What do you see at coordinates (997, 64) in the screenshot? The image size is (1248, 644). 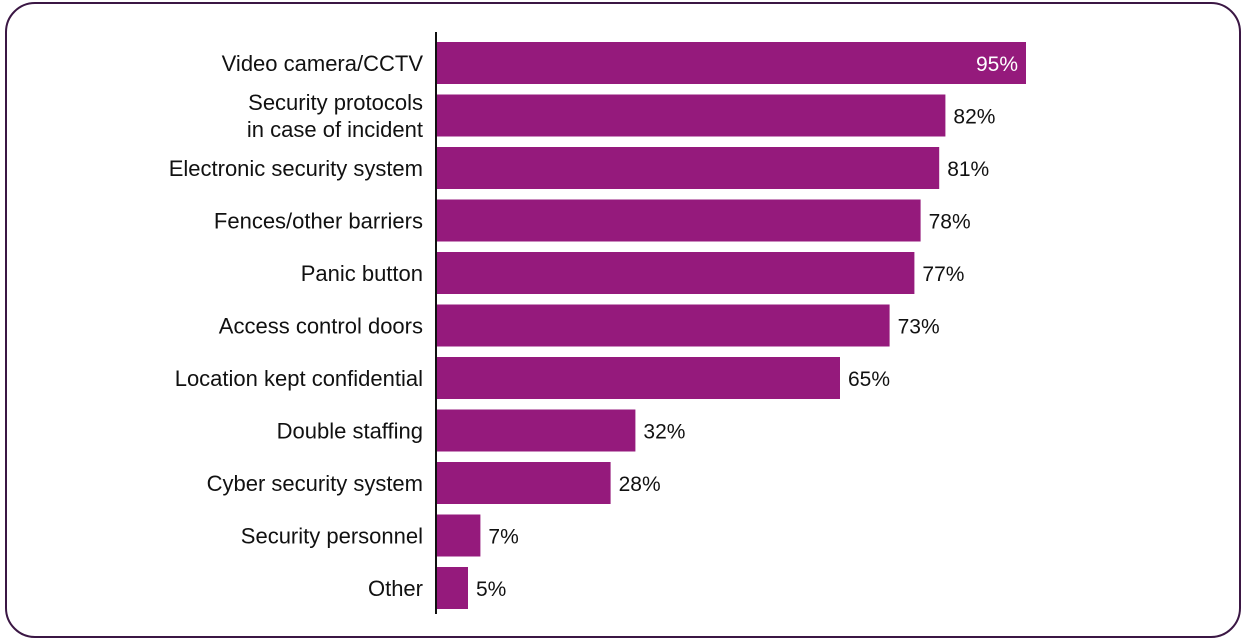 I see `value-label: 95%` at bounding box center [997, 64].